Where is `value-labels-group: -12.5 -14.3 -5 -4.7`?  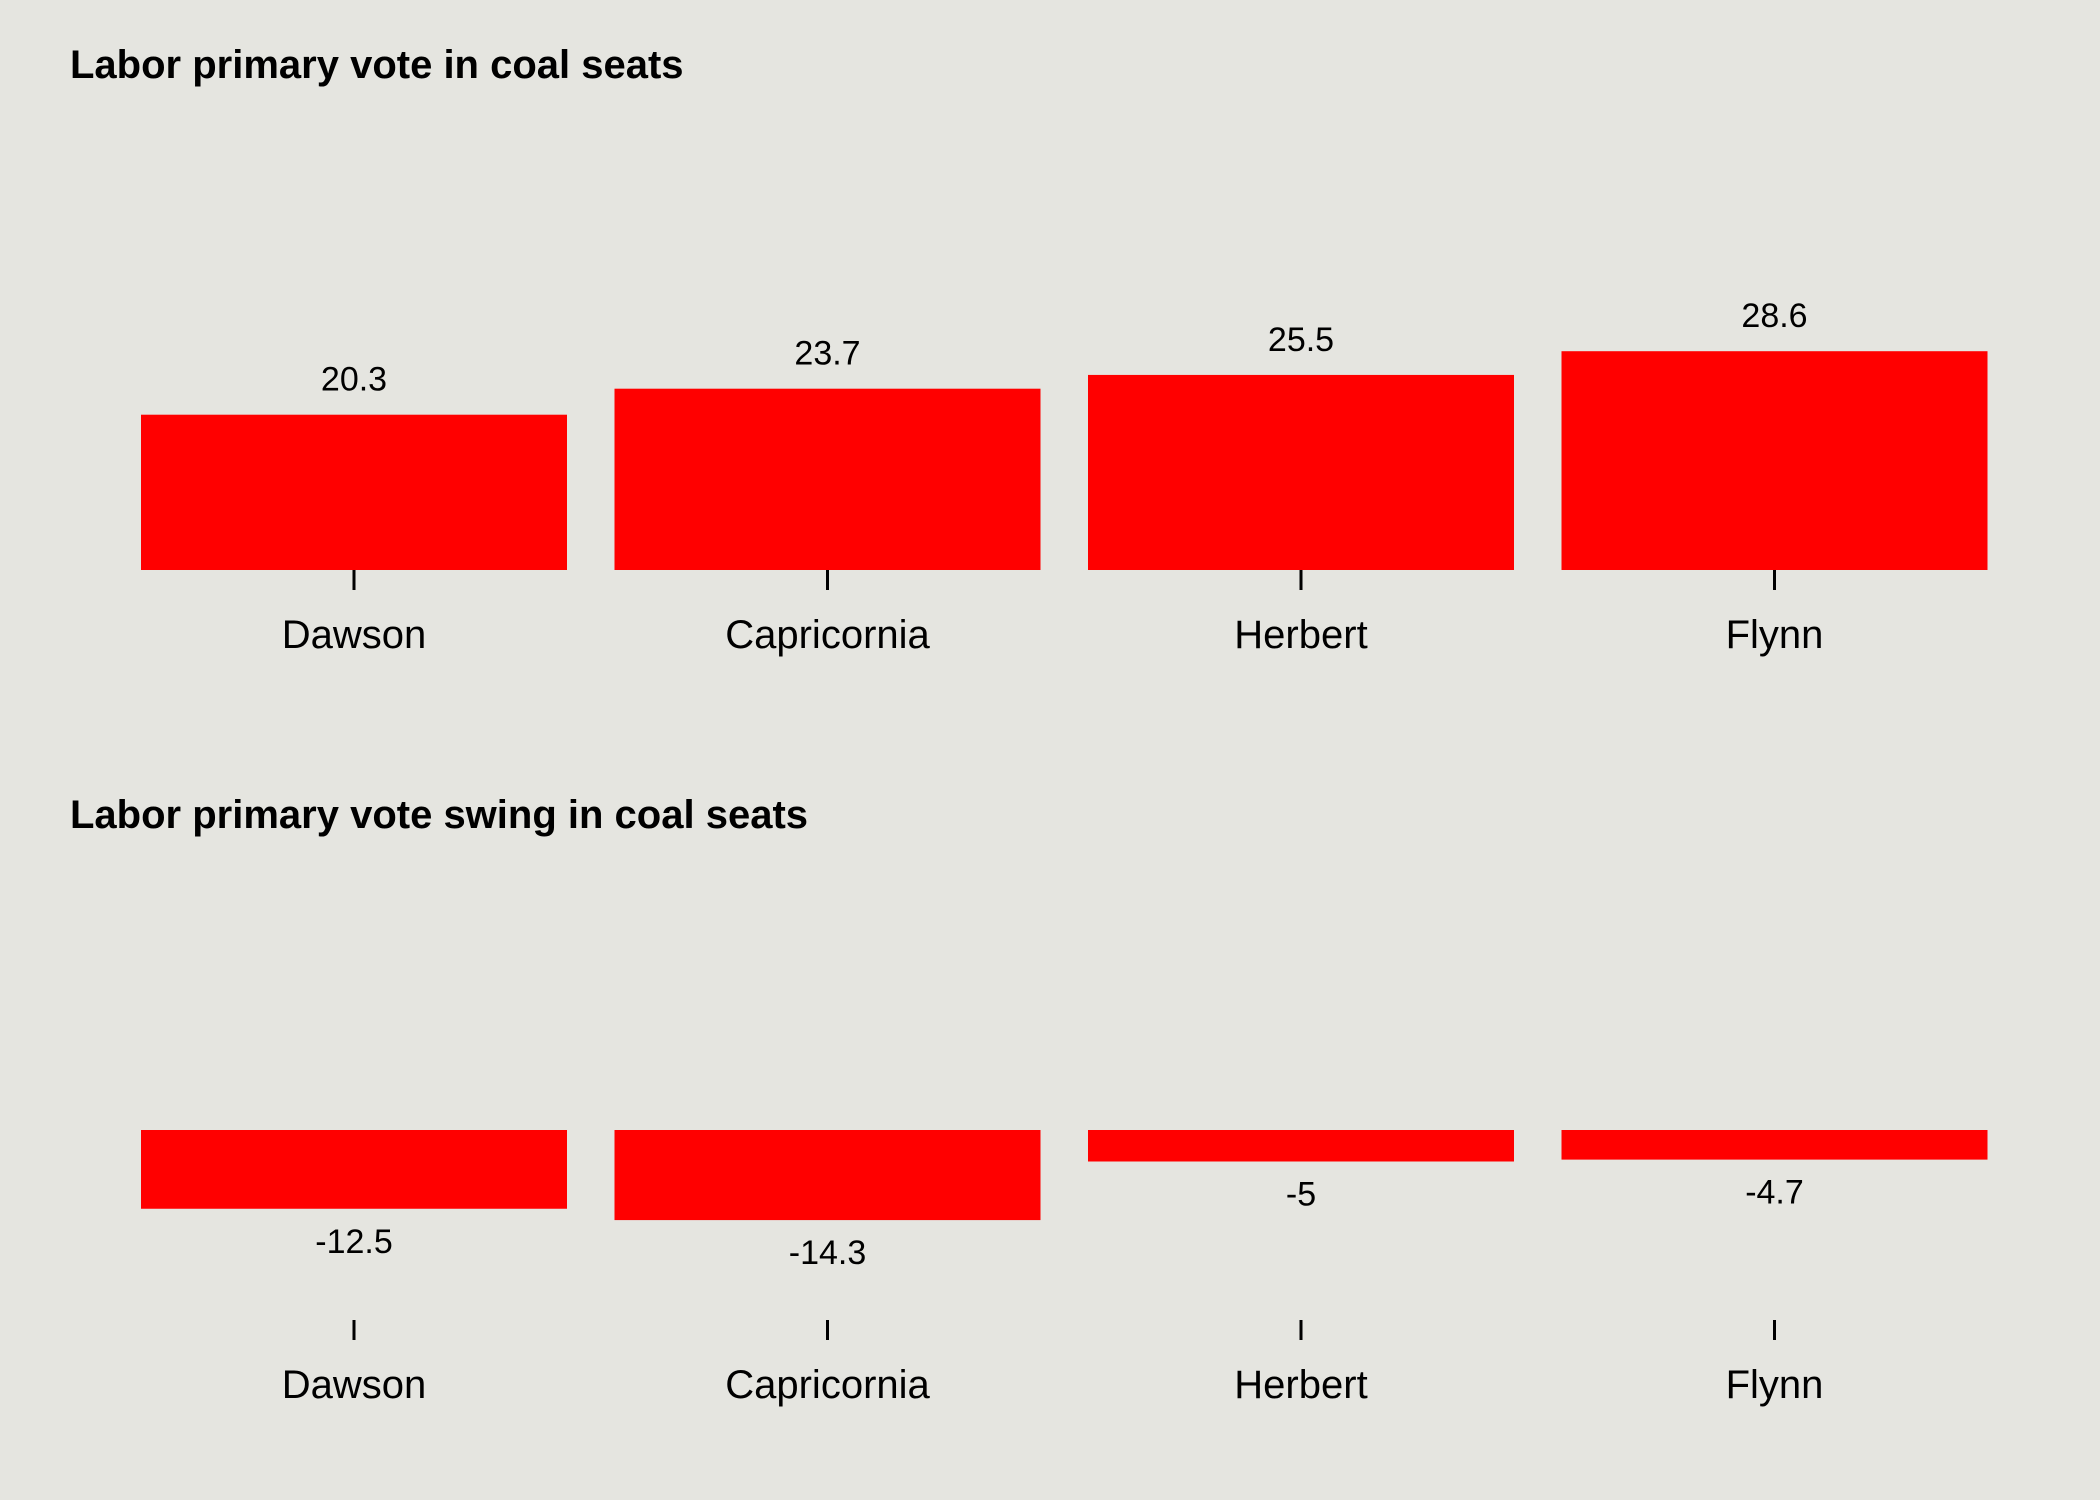
value-labels-group: -12.5 -14.3 -5 -4.7 is located at coordinates (1059, 1223).